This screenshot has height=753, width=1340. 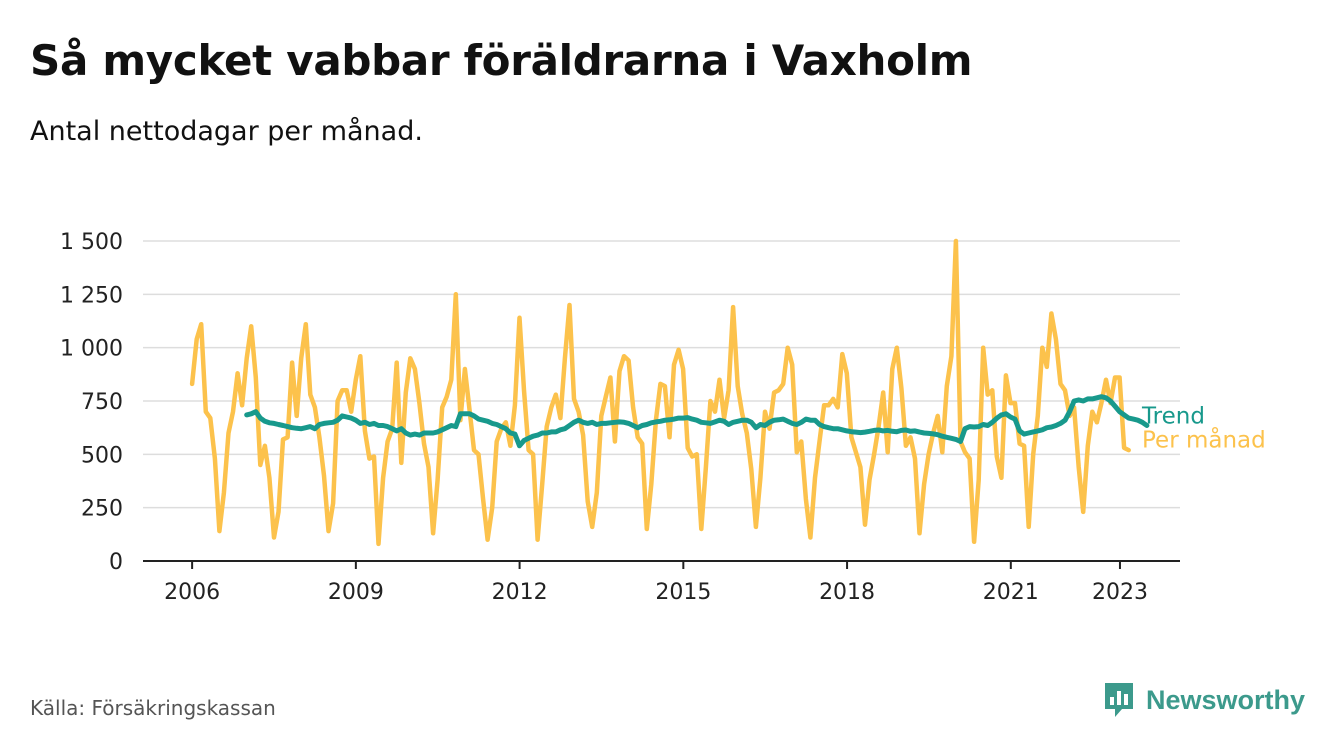 I want to click on y-tick-label: 0, so click(x=116, y=562).